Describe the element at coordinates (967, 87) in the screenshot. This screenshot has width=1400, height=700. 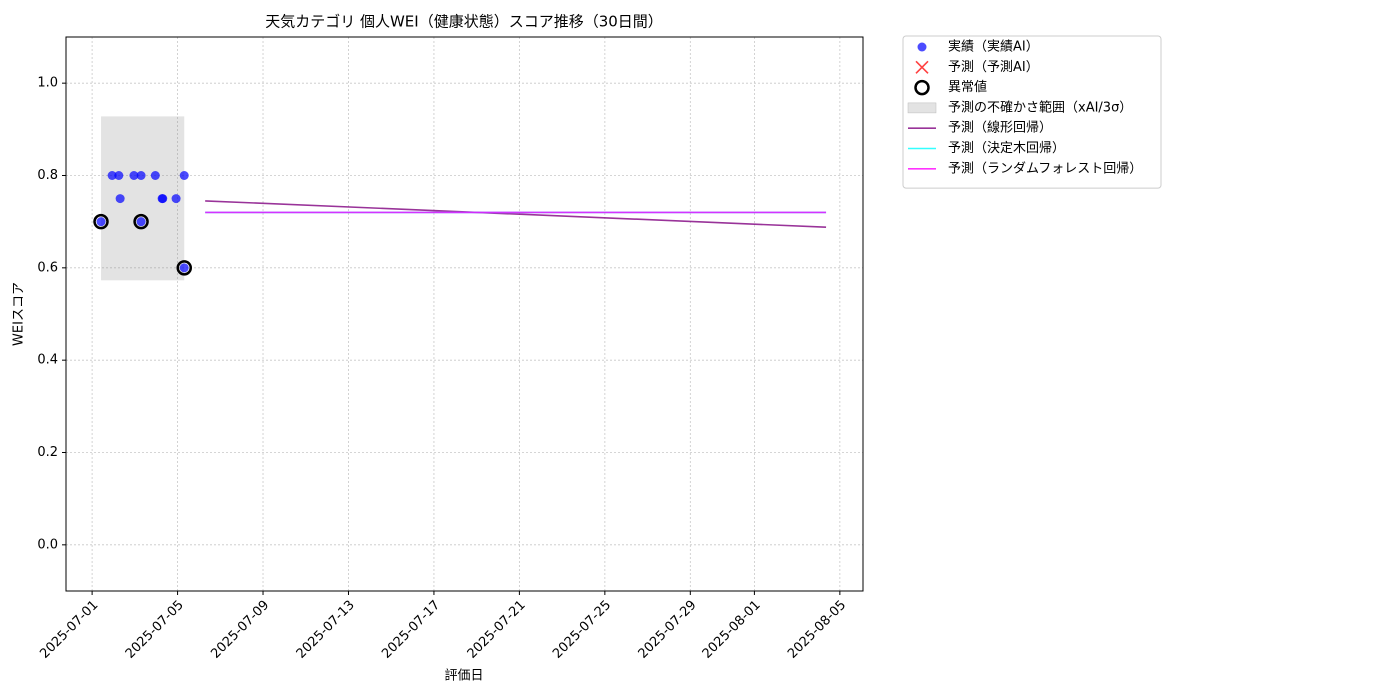
I see `legend-label: 異常値` at that location.